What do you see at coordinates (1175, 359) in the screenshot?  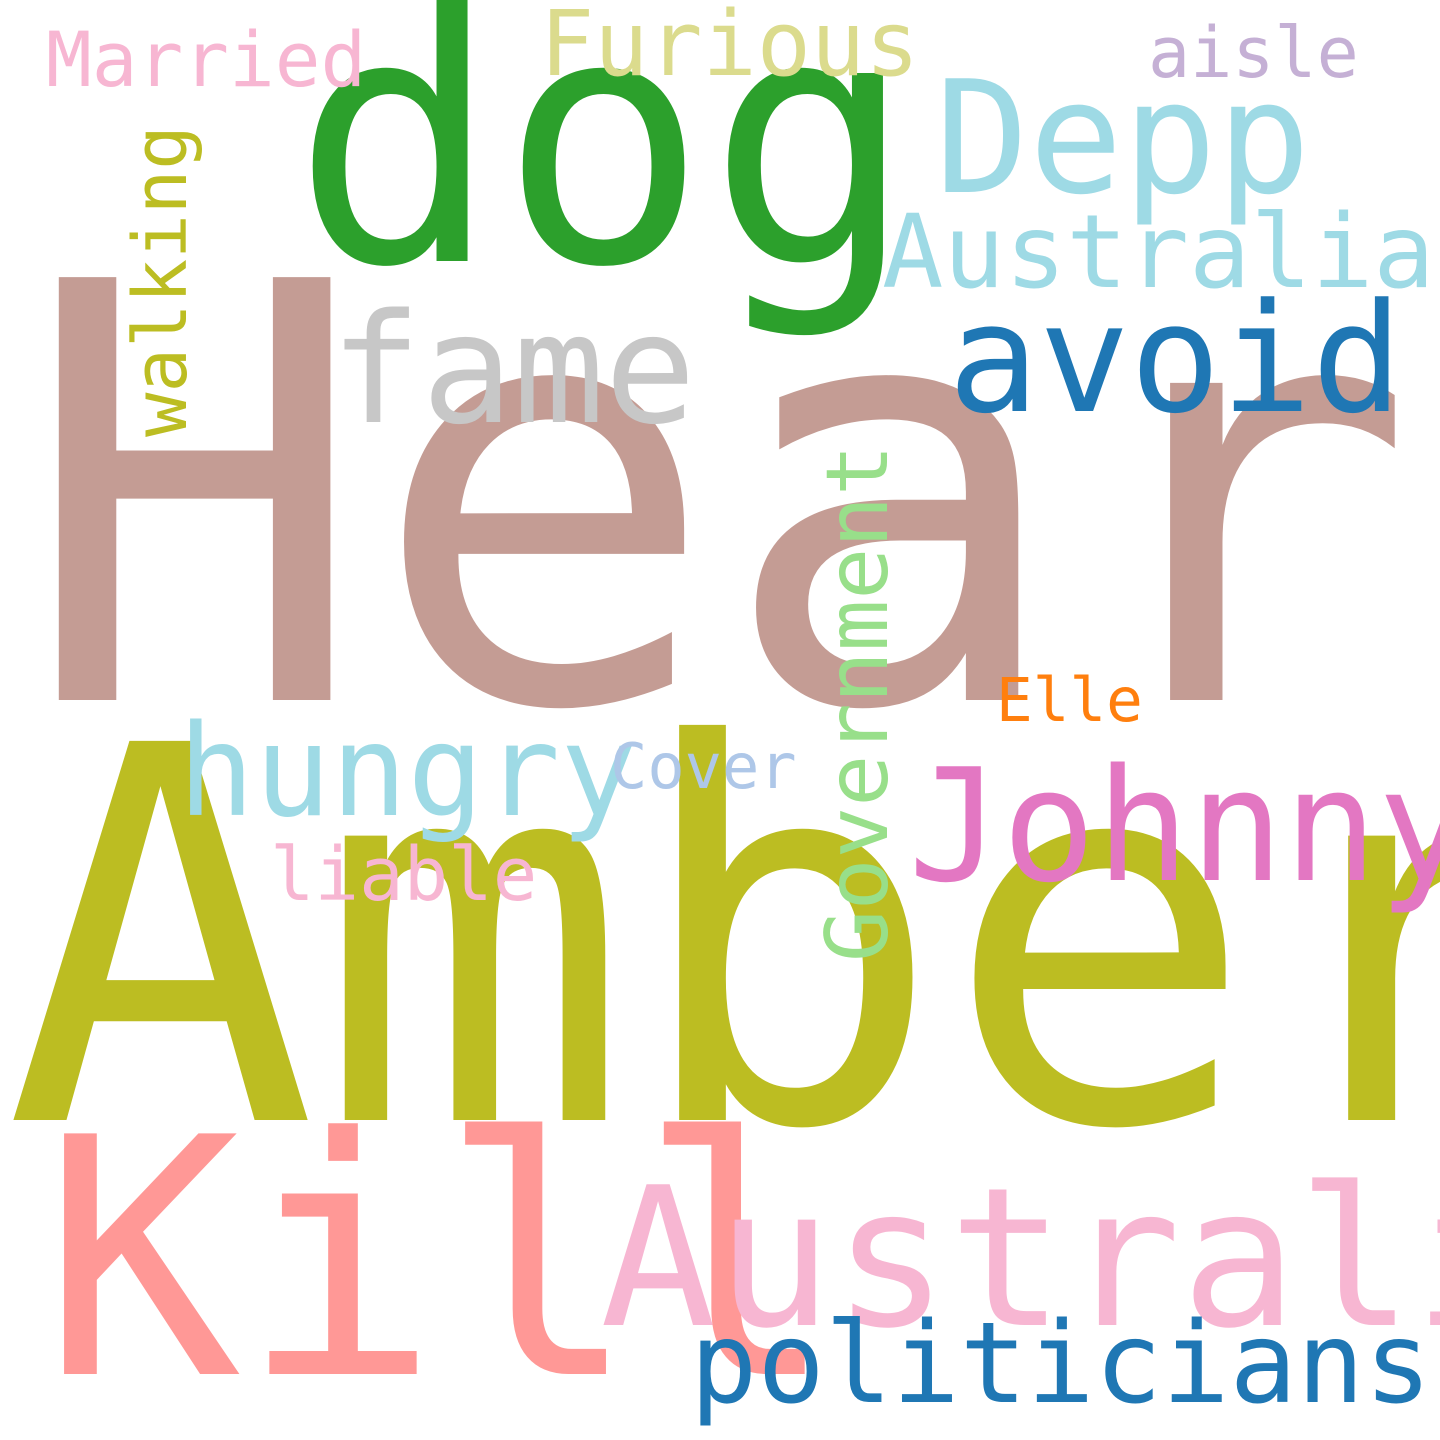 I see `word-avoid: avoid` at bounding box center [1175, 359].